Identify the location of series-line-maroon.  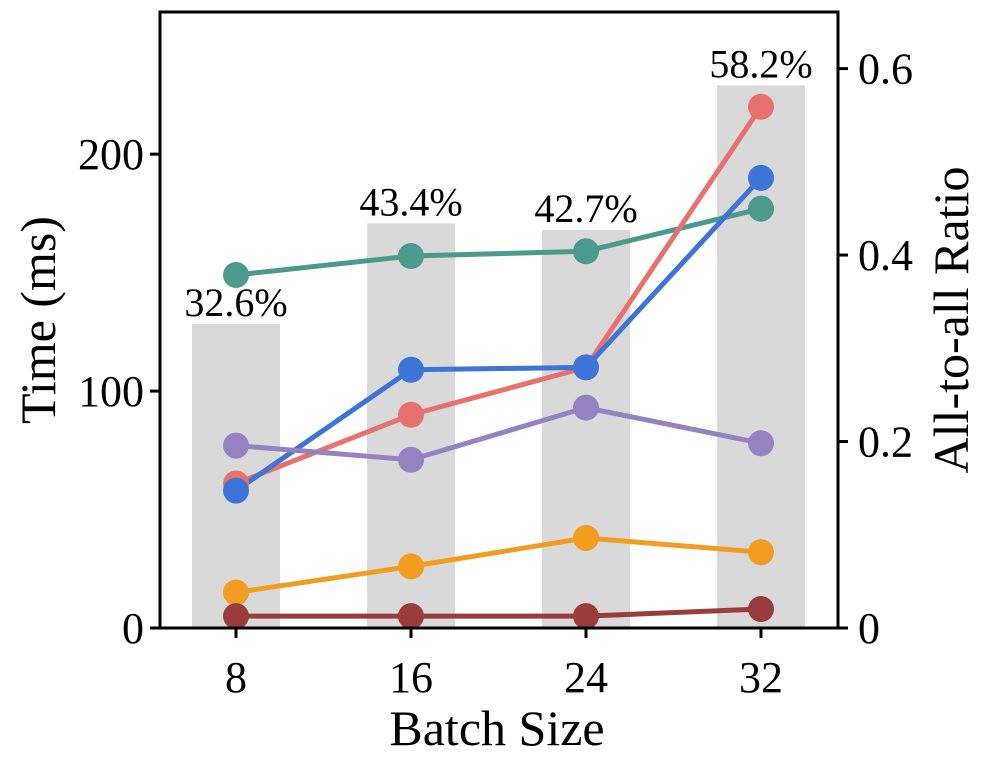
(498, 612).